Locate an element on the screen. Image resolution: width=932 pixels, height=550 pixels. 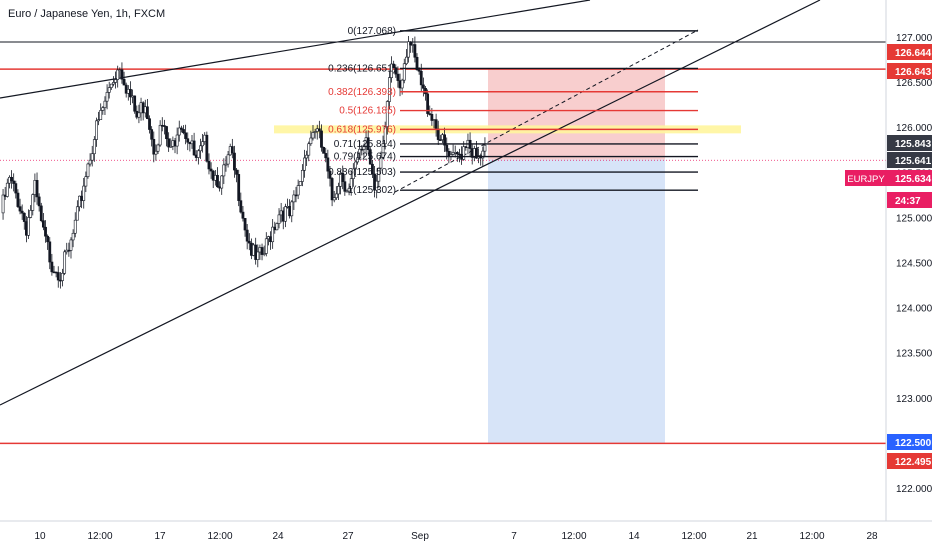
target-zone is located at coordinates (576, 301).